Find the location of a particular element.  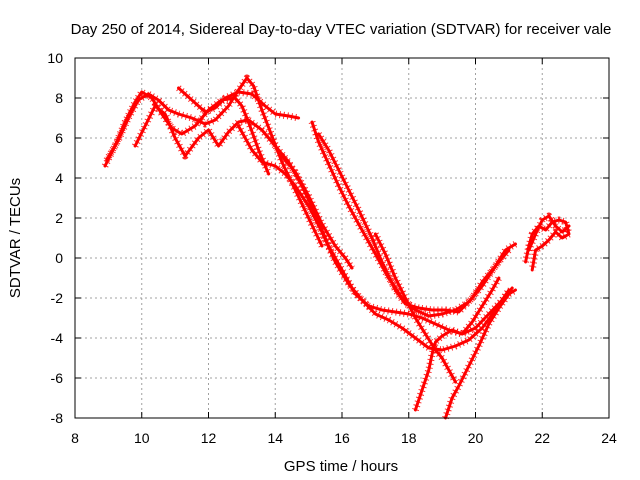

y-tick-label: -6 is located at coordinates (57, 378).